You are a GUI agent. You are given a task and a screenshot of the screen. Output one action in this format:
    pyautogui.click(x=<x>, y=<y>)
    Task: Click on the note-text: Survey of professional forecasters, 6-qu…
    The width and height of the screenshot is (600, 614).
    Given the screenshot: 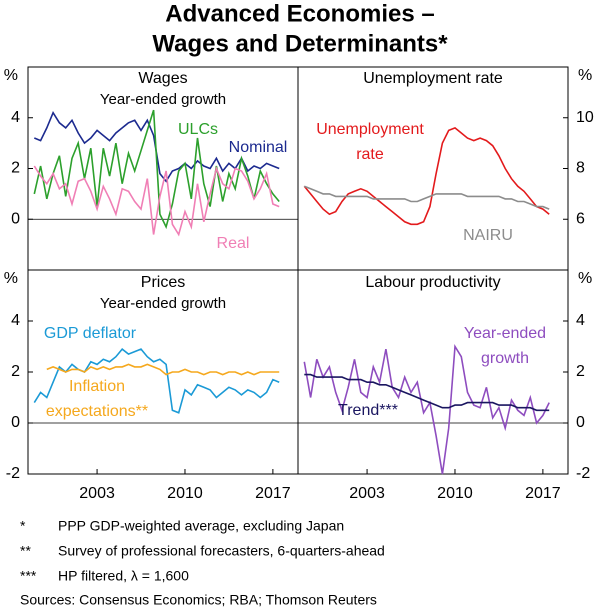 What is the action you would take?
    pyautogui.click(x=221, y=551)
    